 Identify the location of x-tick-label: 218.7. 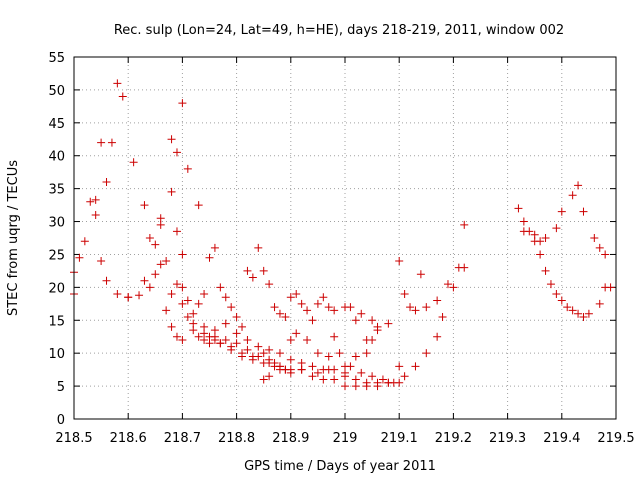
(182, 438).